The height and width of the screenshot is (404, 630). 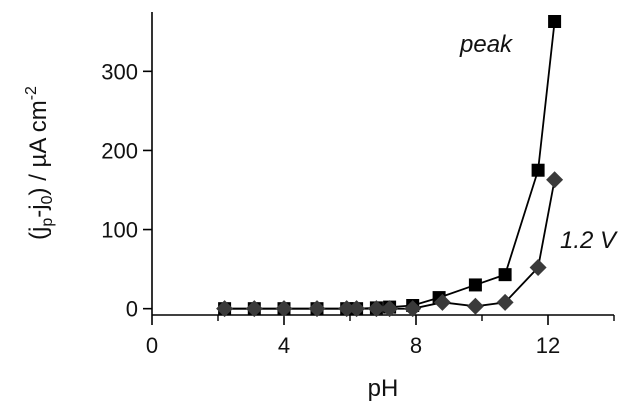 What do you see at coordinates (119, 230) in the screenshot?
I see `y-tick-label-100: 100` at bounding box center [119, 230].